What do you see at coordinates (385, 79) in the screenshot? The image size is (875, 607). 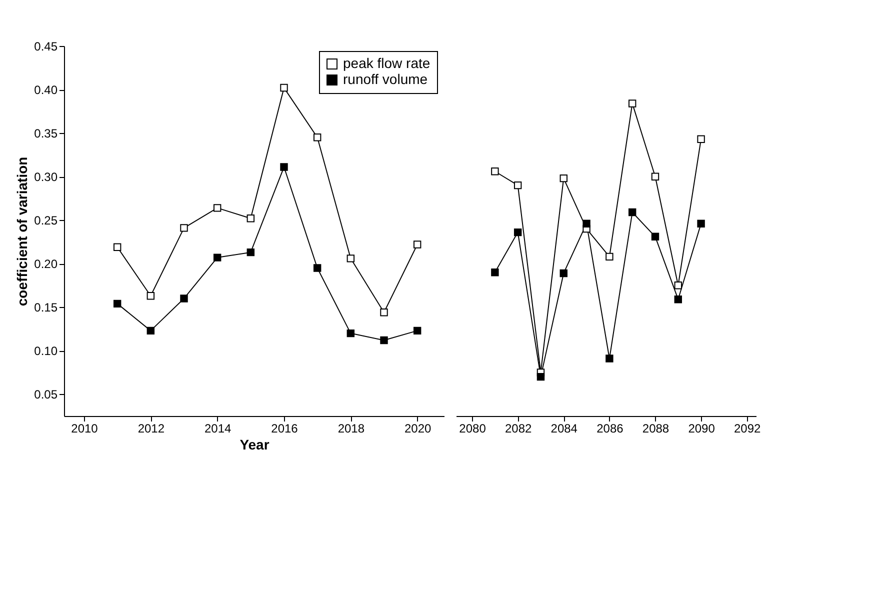 I see `legend-label: runoff volume` at bounding box center [385, 79].